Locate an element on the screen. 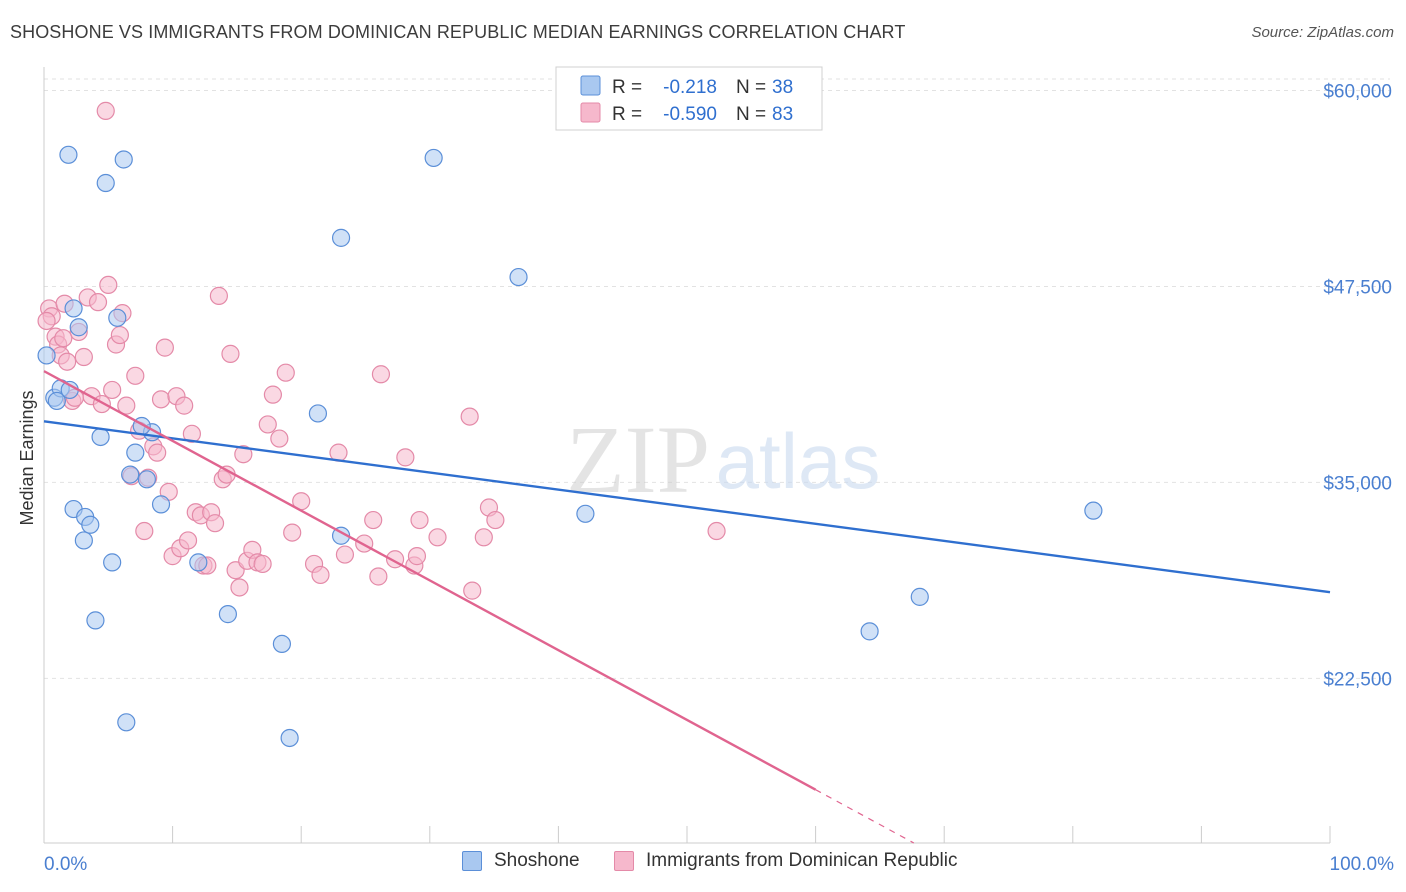  correlation-legend: R = -0.218 N = 38 R = -0.590 N = 83 is located at coordinates (689, 98).